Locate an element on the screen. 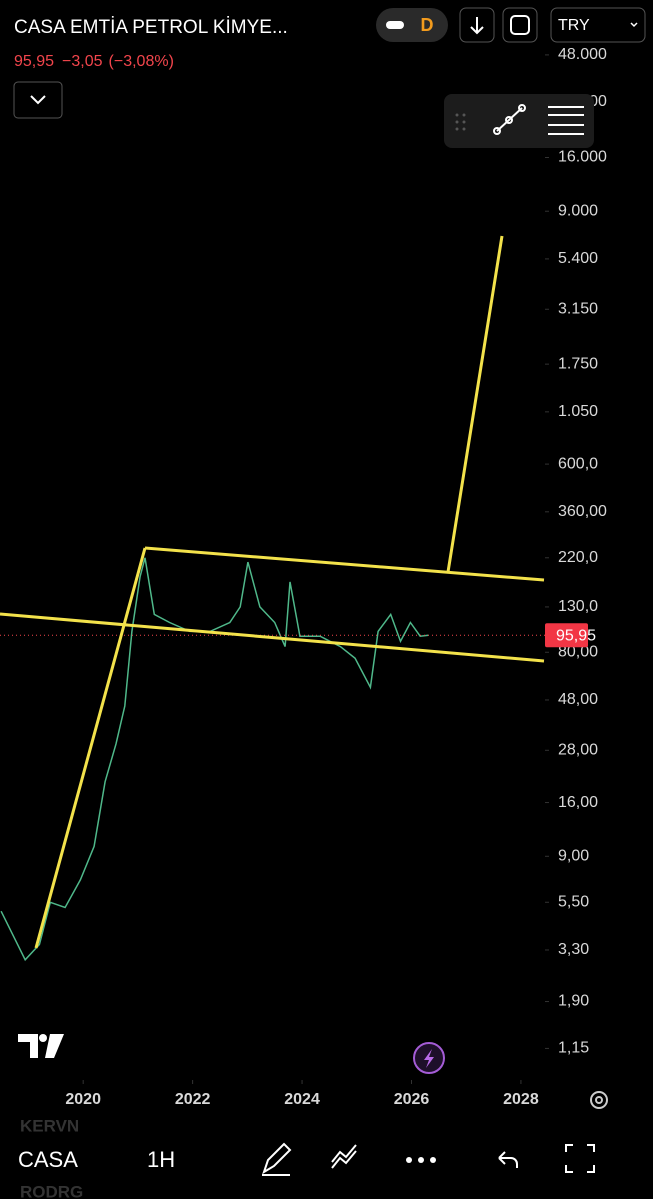 This screenshot has height=1199, width=653. pill-bg is located at coordinates (412, 25).